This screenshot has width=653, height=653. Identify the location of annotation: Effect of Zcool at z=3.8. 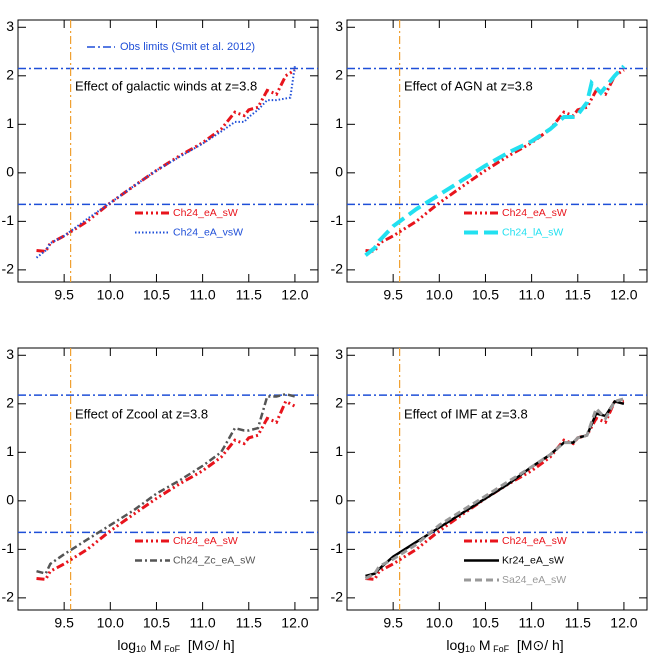
(141, 413).